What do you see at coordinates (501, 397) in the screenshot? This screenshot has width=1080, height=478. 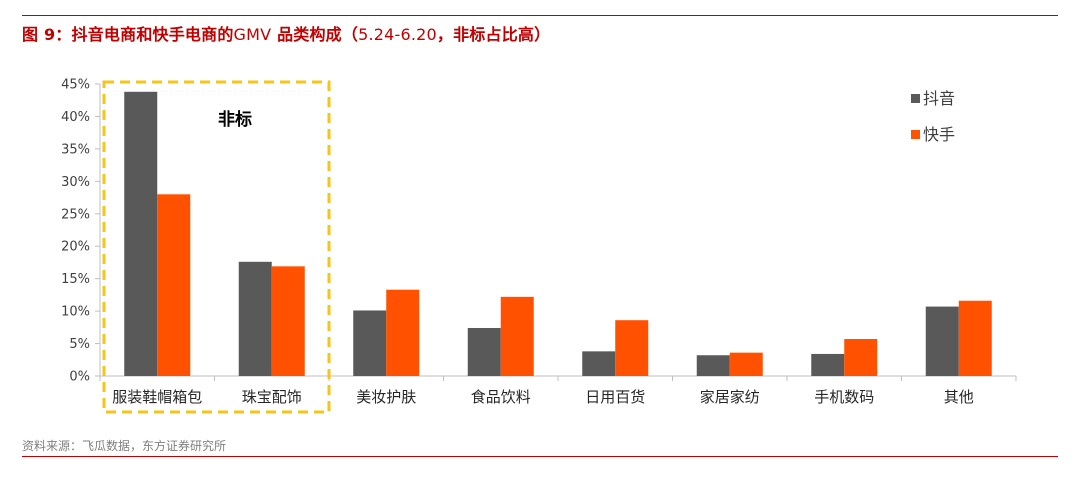 I see `x-tick-label: 食品饮料` at bounding box center [501, 397].